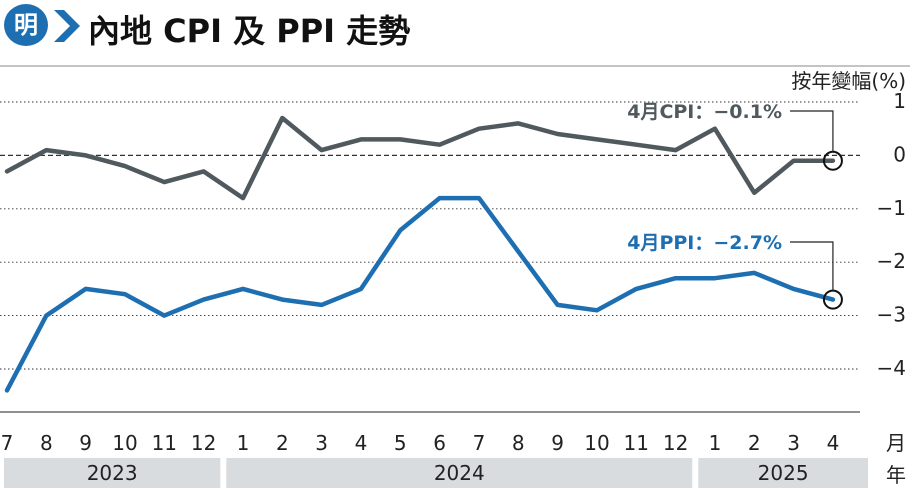  Describe the element at coordinates (848, 81) in the screenshot. I see `y-axis-unit-label: 按年變幅(%)` at that location.